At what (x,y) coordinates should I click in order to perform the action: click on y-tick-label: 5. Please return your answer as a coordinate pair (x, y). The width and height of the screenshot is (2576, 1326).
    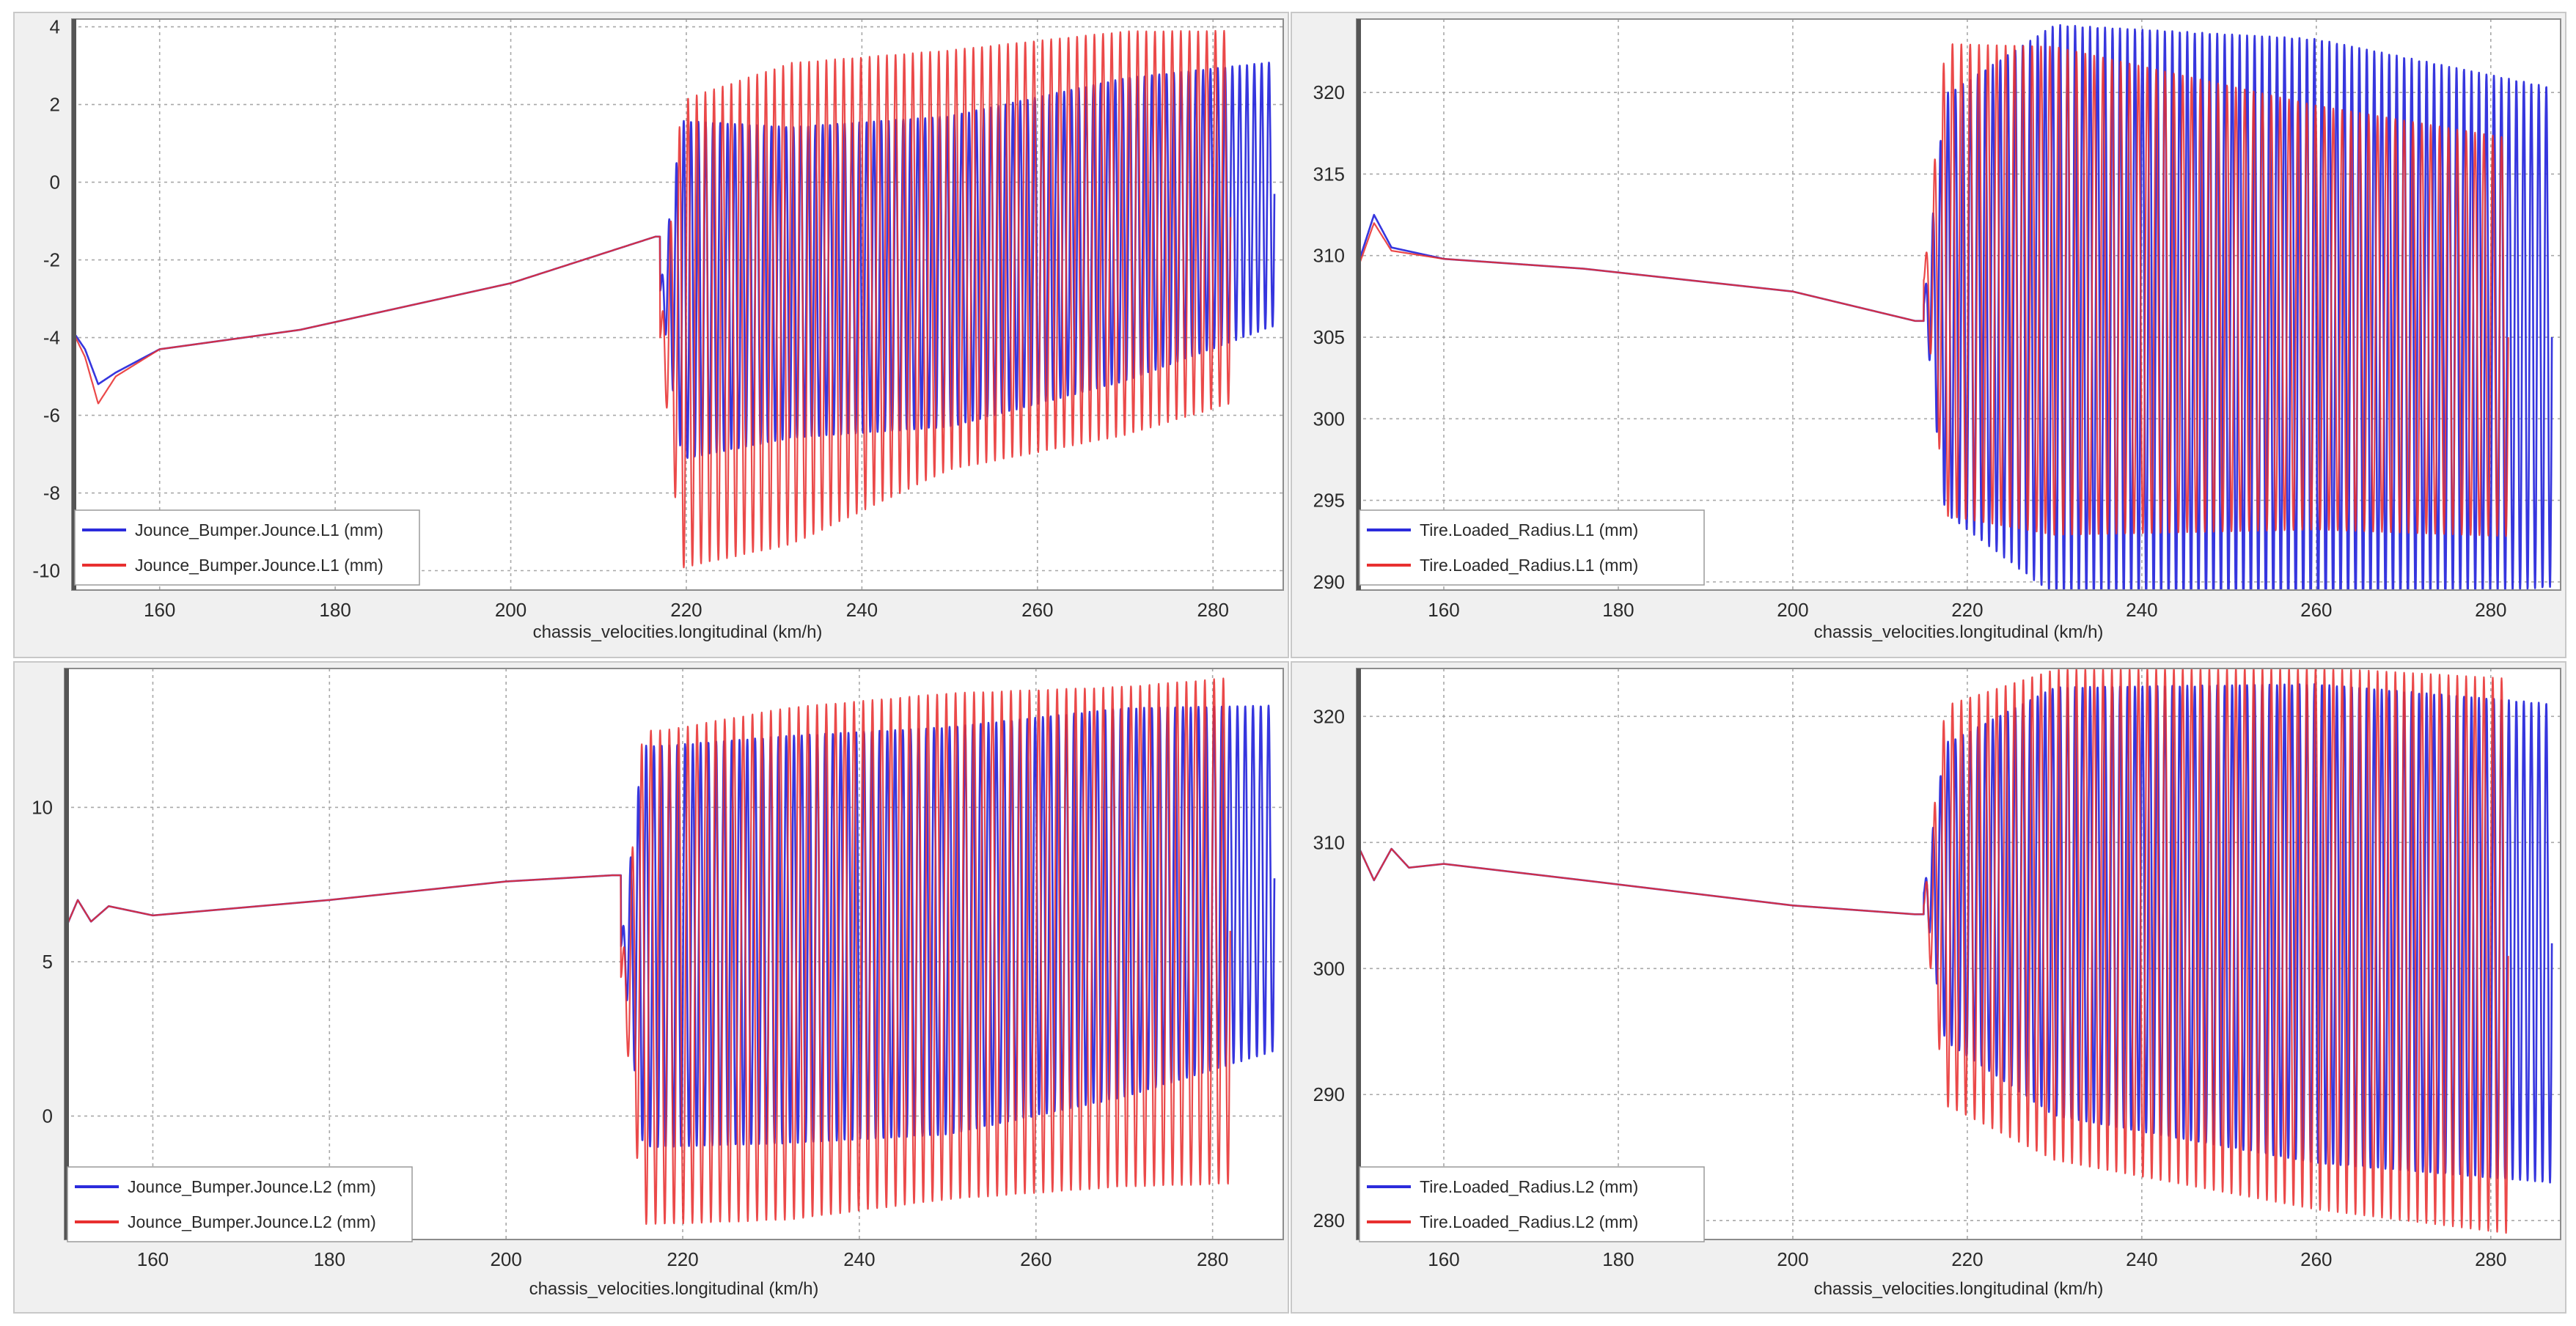
    Looking at the image, I should click on (48, 962).